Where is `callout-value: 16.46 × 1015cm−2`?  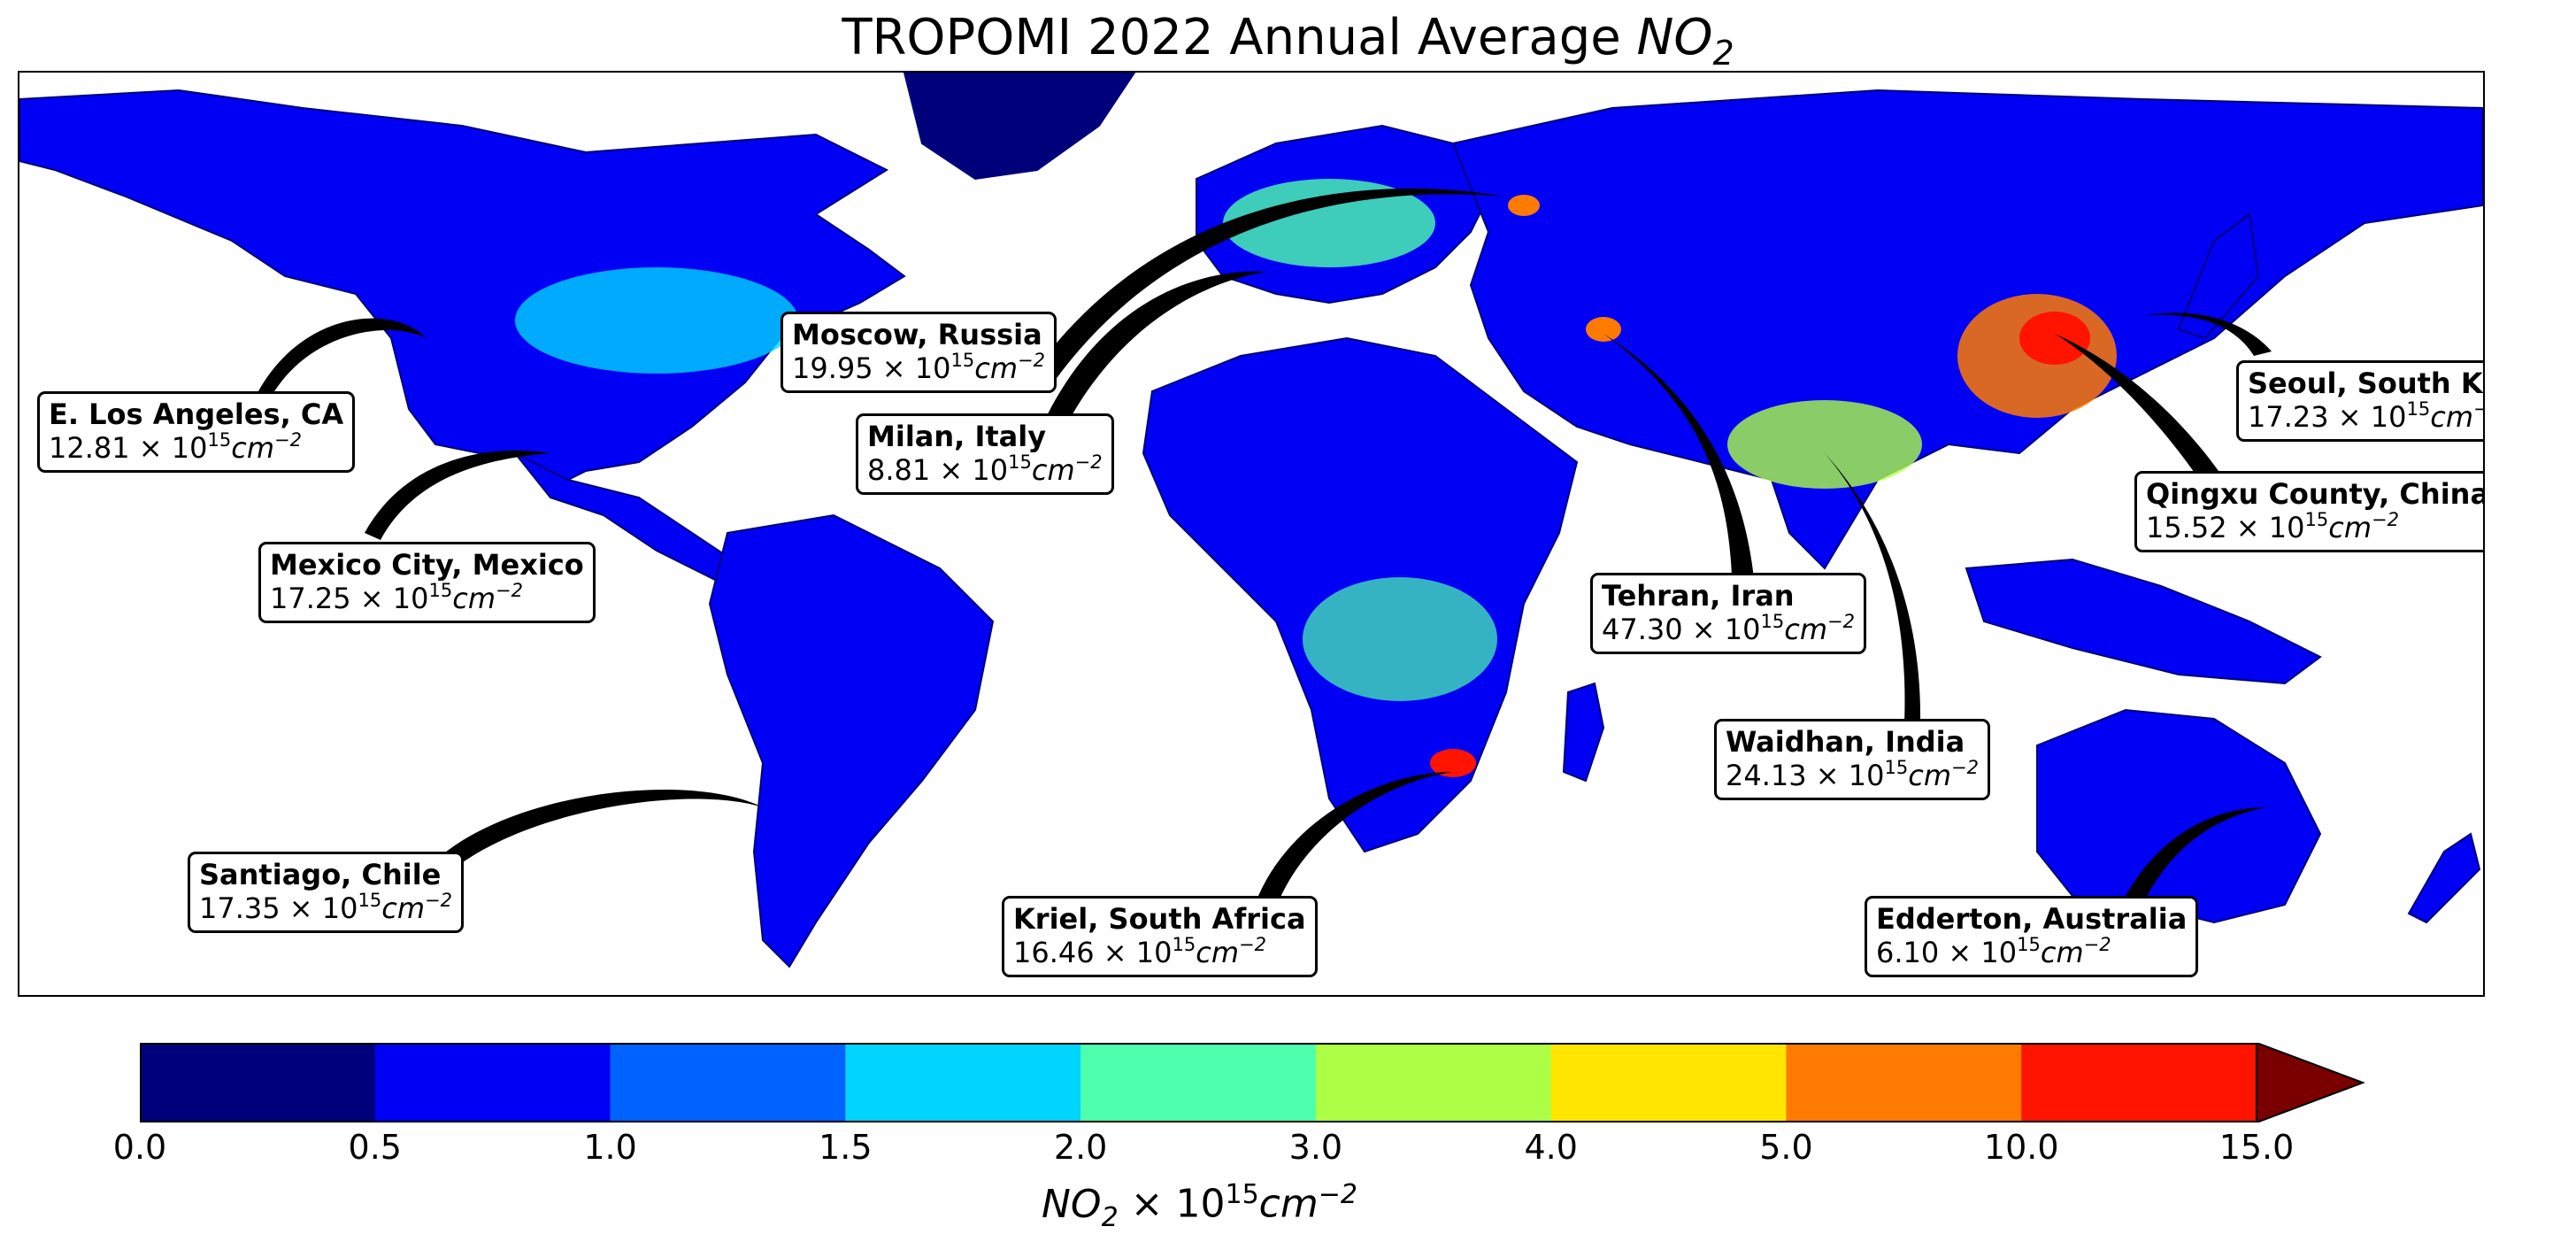
callout-value: 16.46 × 1015cm−2 is located at coordinates (1139, 952).